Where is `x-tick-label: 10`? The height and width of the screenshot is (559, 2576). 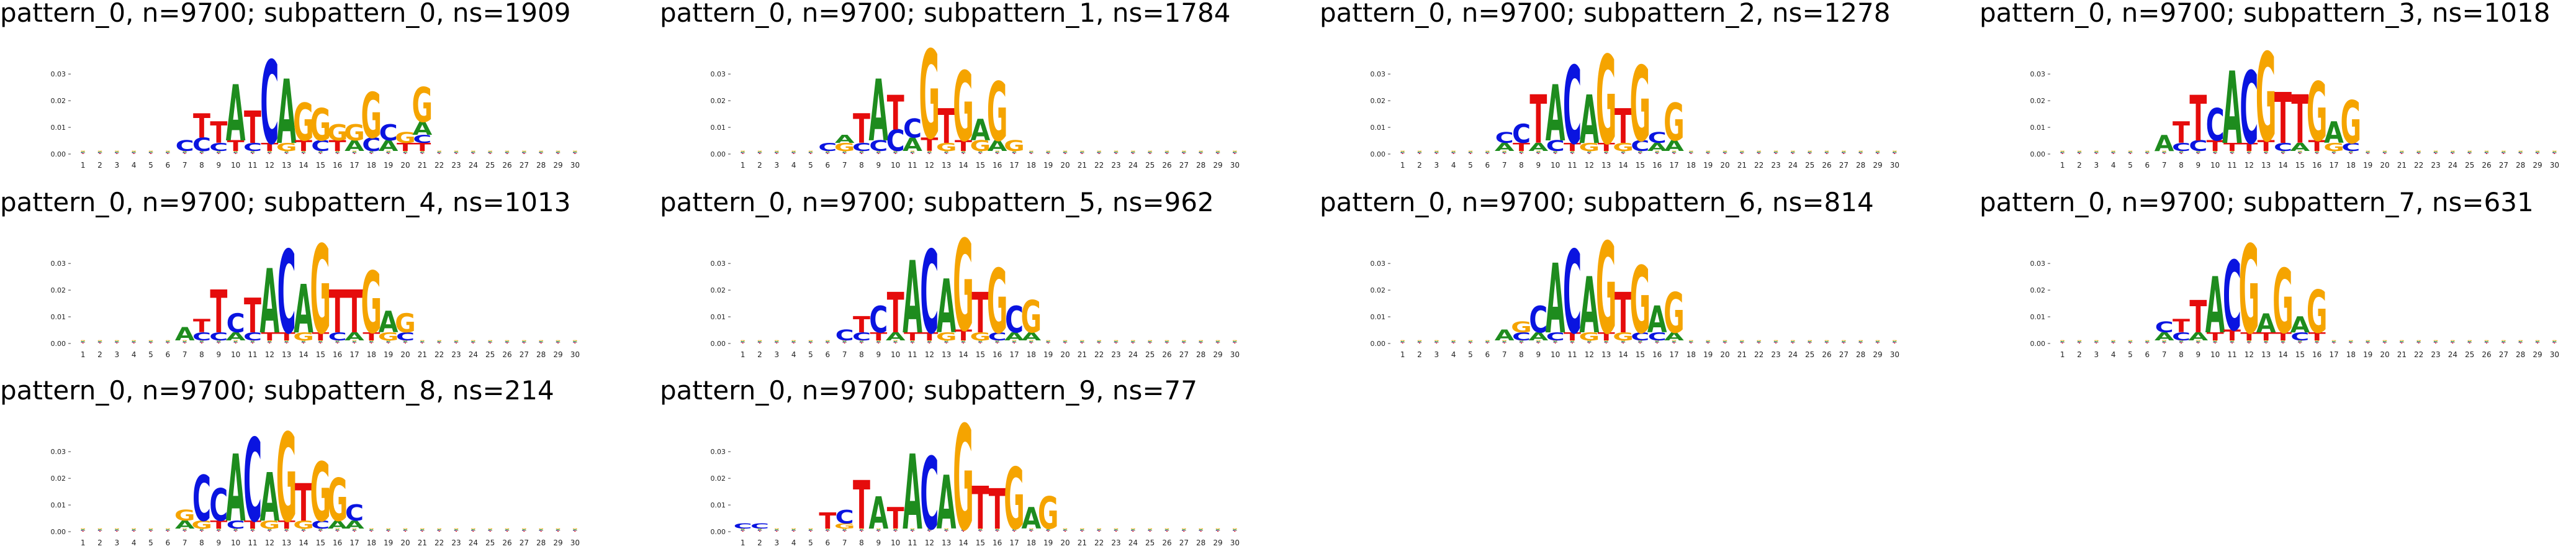
x-tick-label: 10 is located at coordinates (895, 165).